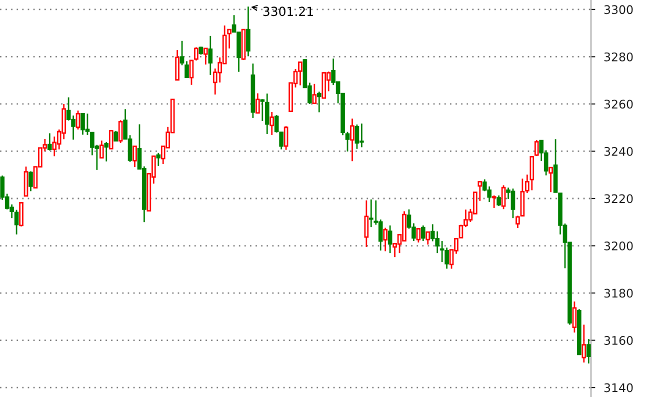 The width and height of the screenshot is (648, 397). Describe the element at coordinates (618, 151) in the screenshot. I see `y-tick-label: 3240` at that location.